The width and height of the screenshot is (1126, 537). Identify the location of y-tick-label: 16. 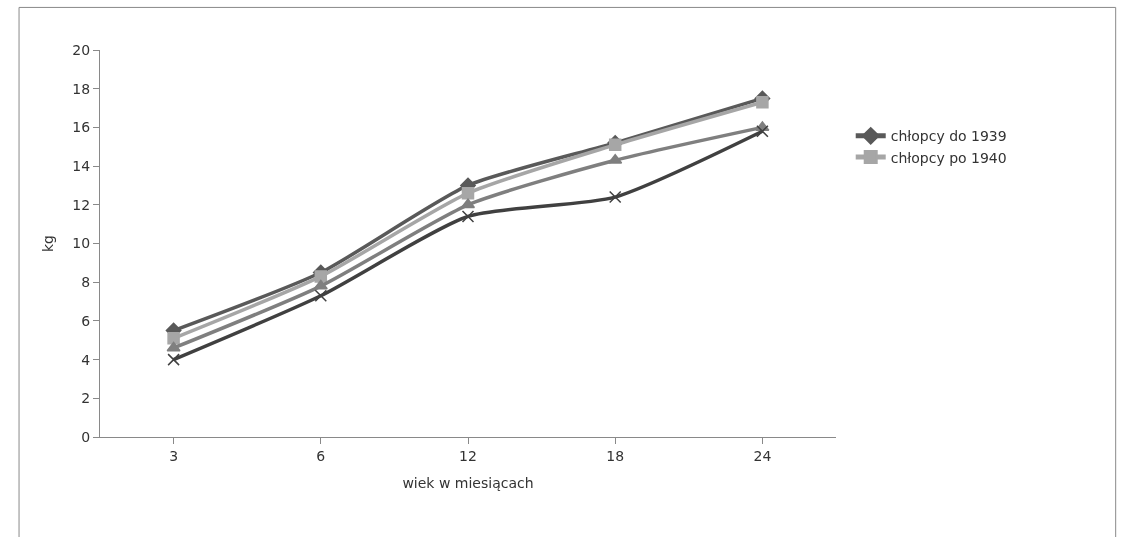
(81, 127).